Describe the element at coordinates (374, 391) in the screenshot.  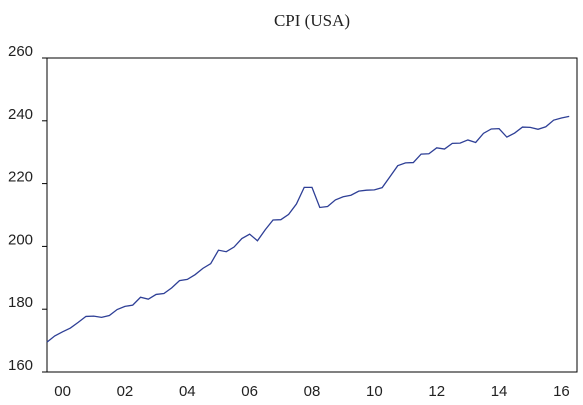
I see `x-tick-label: 10` at that location.